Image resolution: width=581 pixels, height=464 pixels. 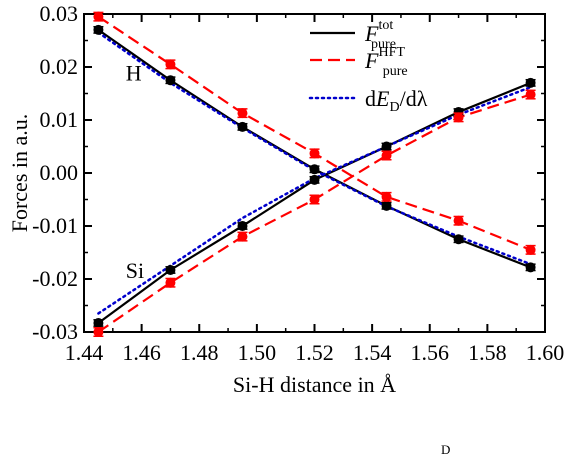 I want to click on legend-label-0: Ftot pure, so click(x=380, y=35).